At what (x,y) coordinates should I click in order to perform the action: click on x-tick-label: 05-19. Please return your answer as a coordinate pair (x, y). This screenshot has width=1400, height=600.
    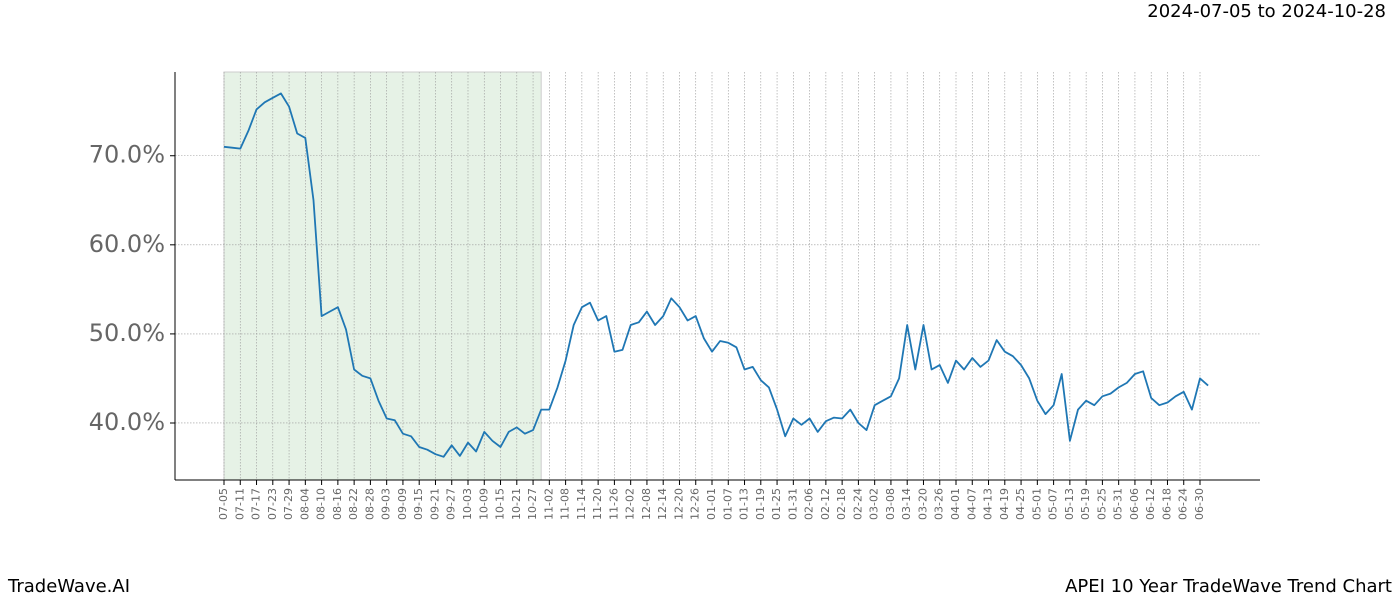
    Looking at the image, I should click on (1085, 504).